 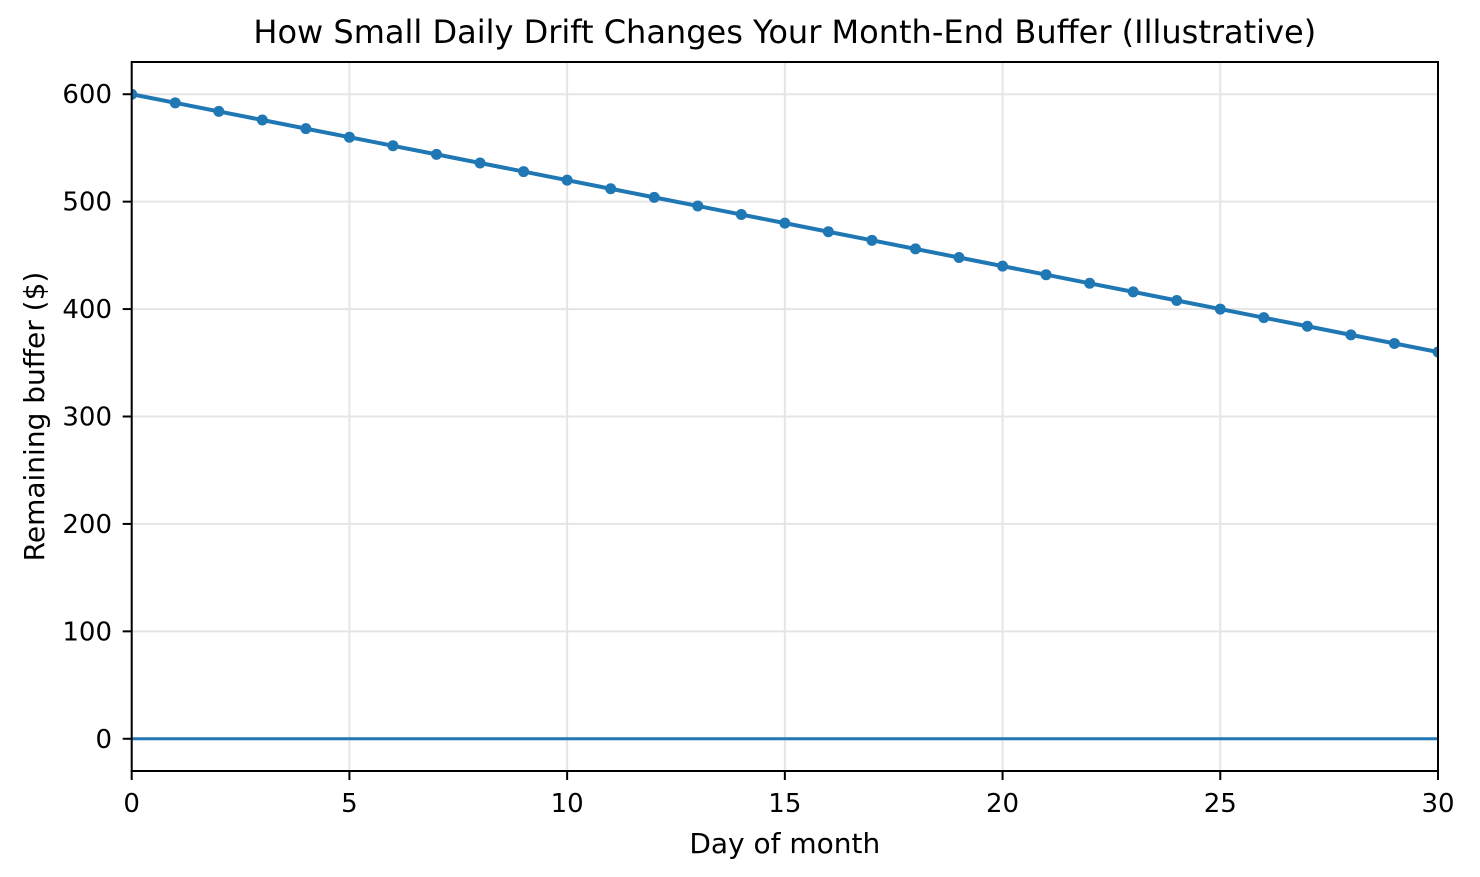 What do you see at coordinates (103, 740) in the screenshot?
I see `y-tick-label: 0` at bounding box center [103, 740].